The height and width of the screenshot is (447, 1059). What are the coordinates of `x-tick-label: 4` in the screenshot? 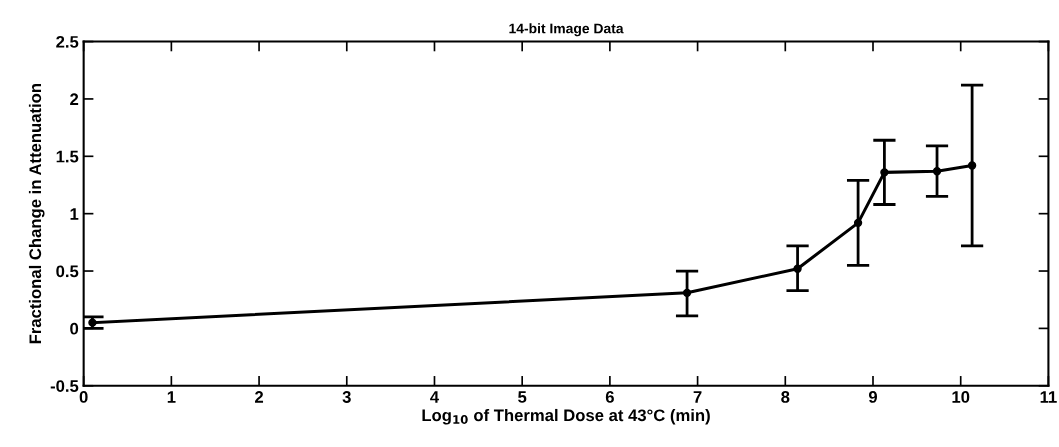 It's located at (435, 397).